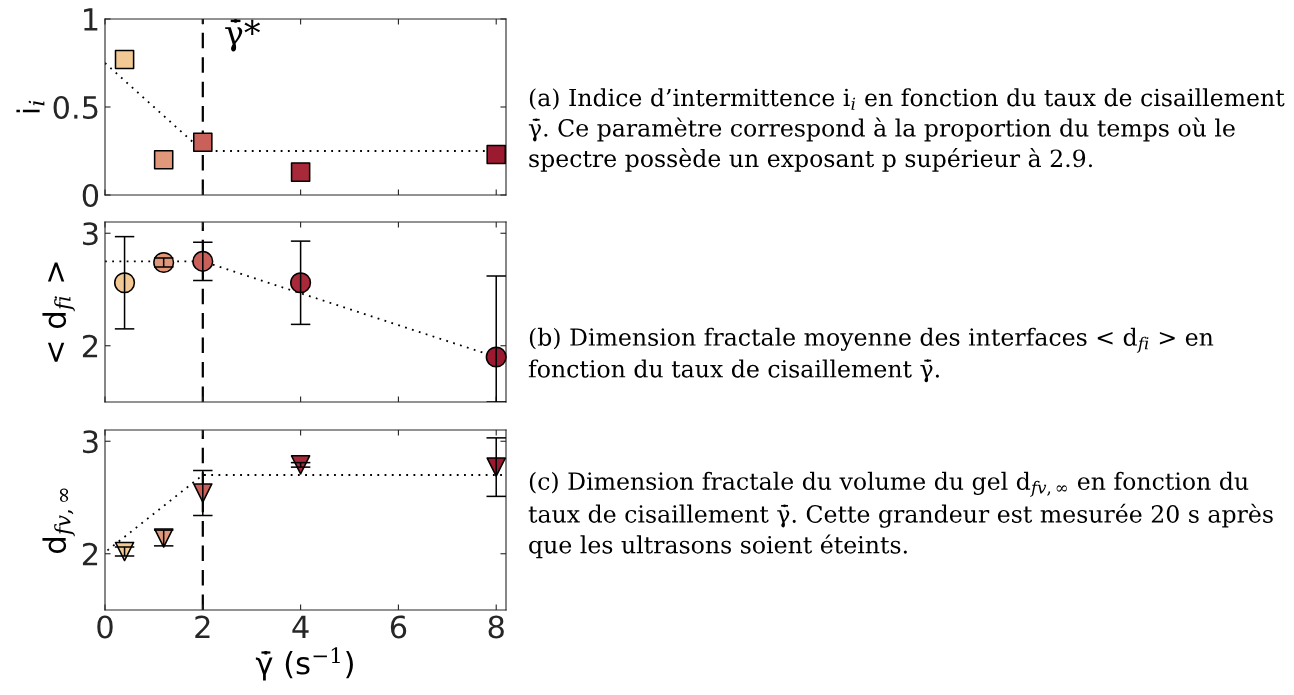  I want to click on x-tick-label: 6, so click(398, 627).